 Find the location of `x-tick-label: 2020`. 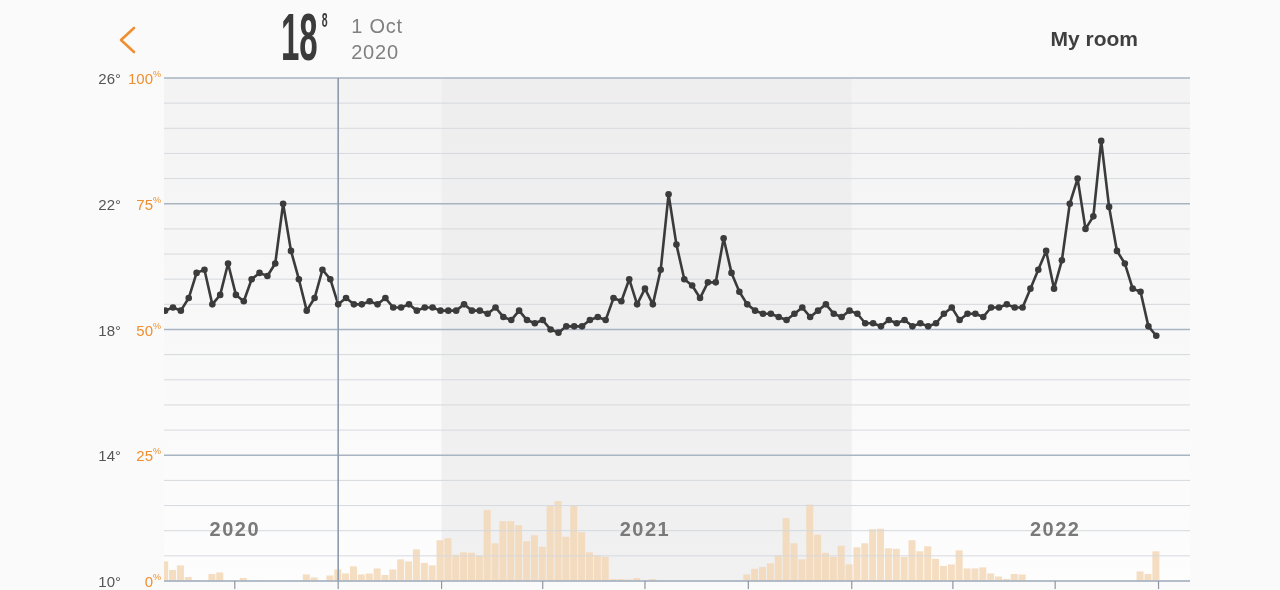

x-tick-label: 2020 is located at coordinates (235, 529).